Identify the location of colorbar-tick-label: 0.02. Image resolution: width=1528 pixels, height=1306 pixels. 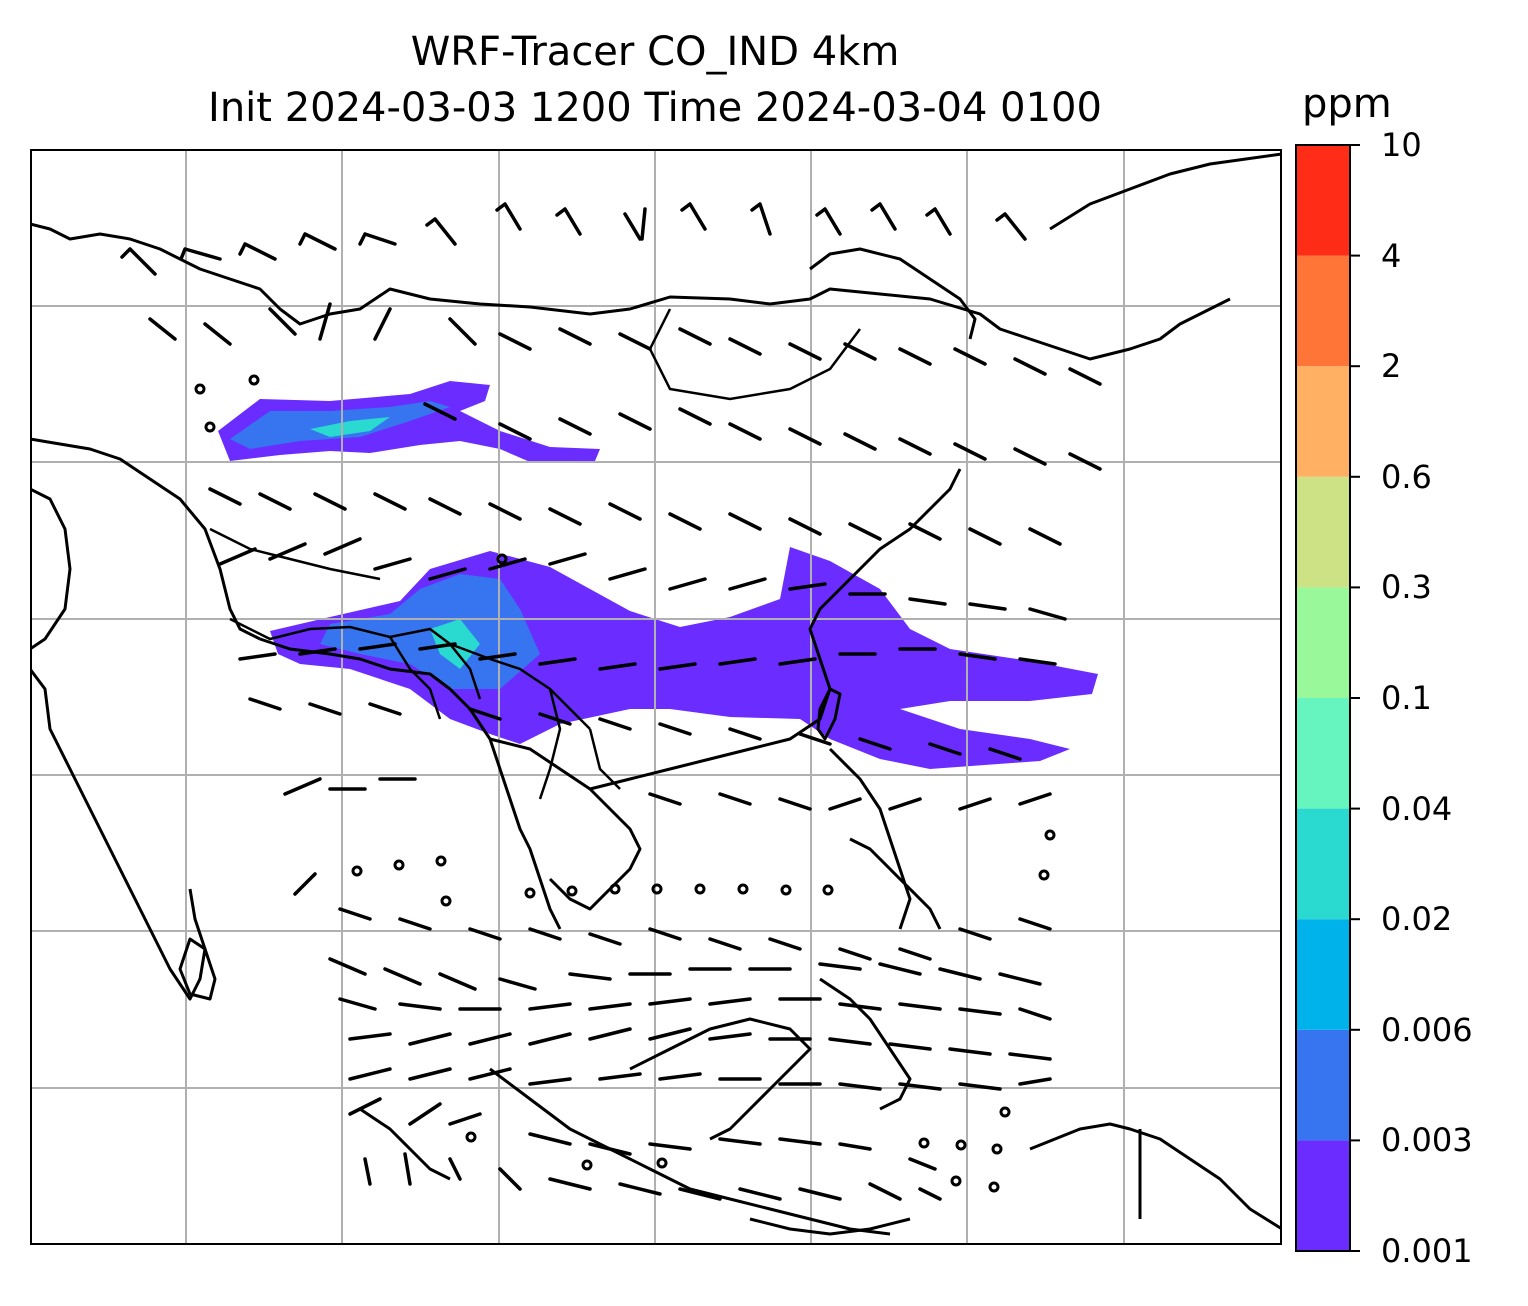
(1417, 919).